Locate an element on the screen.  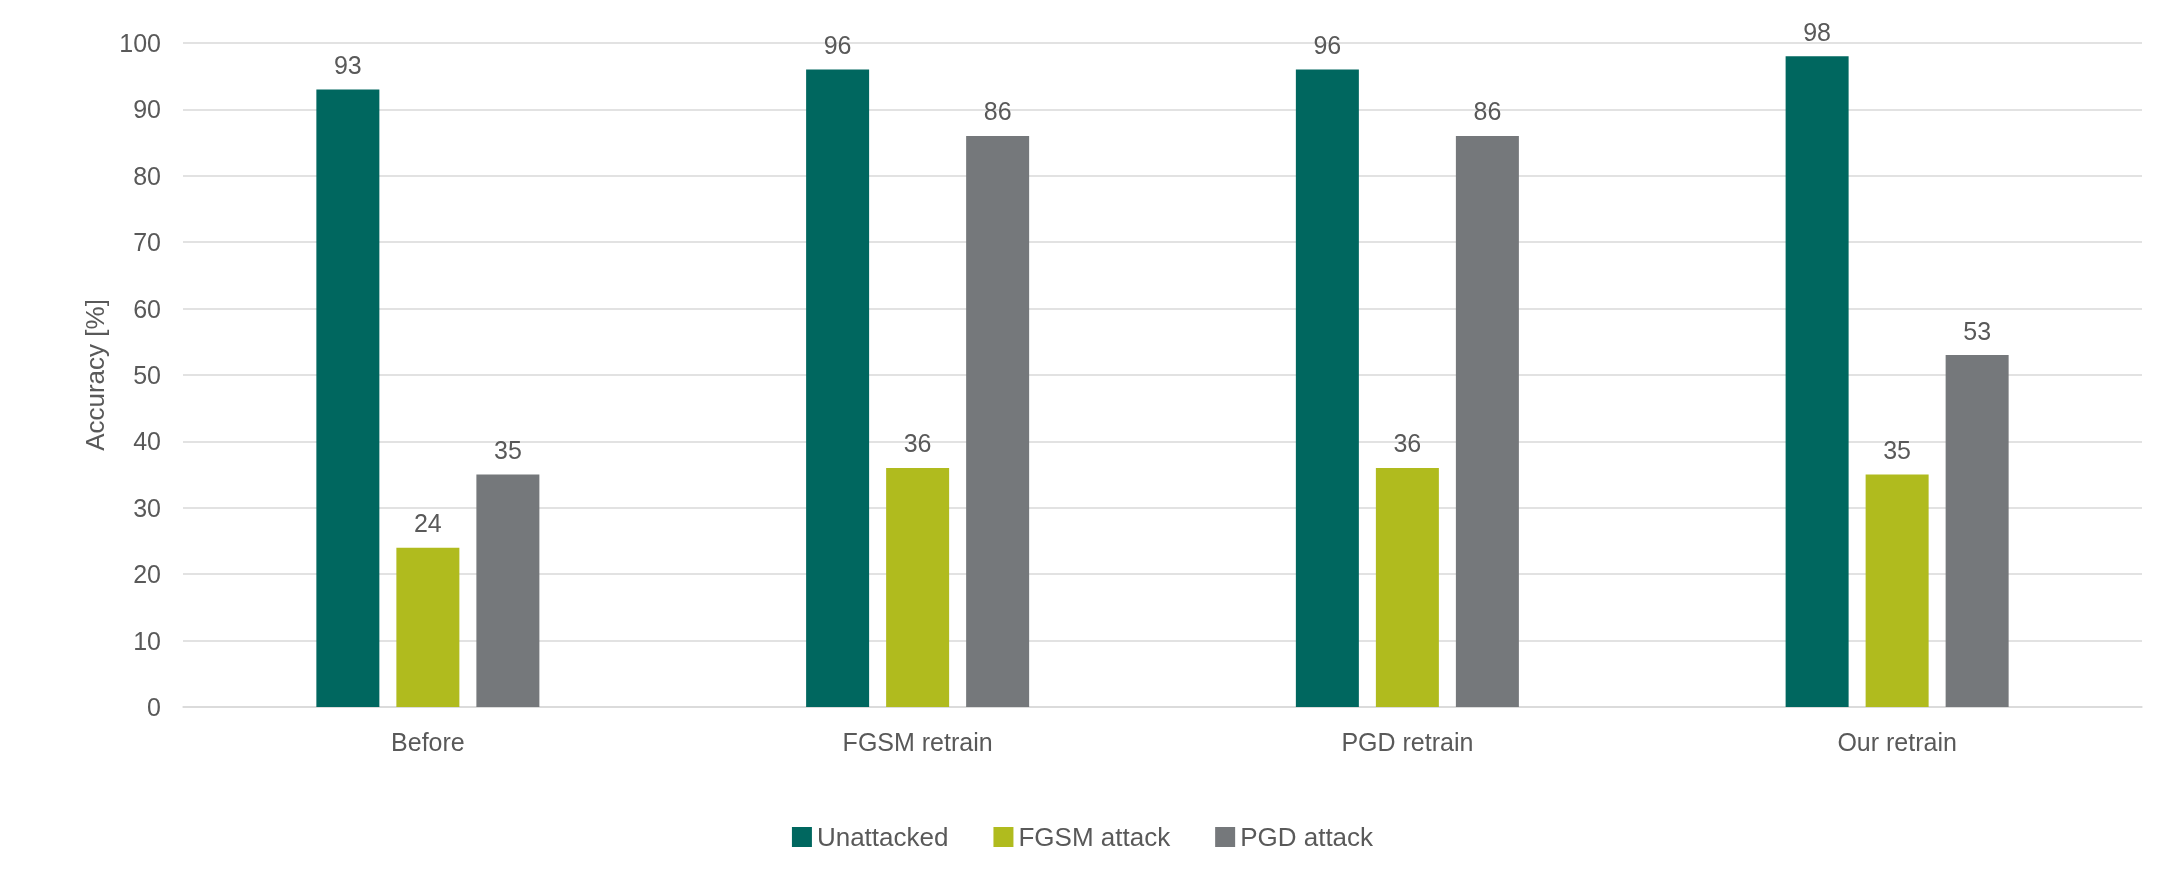
y-tick-label: 60 is located at coordinates (147, 308).